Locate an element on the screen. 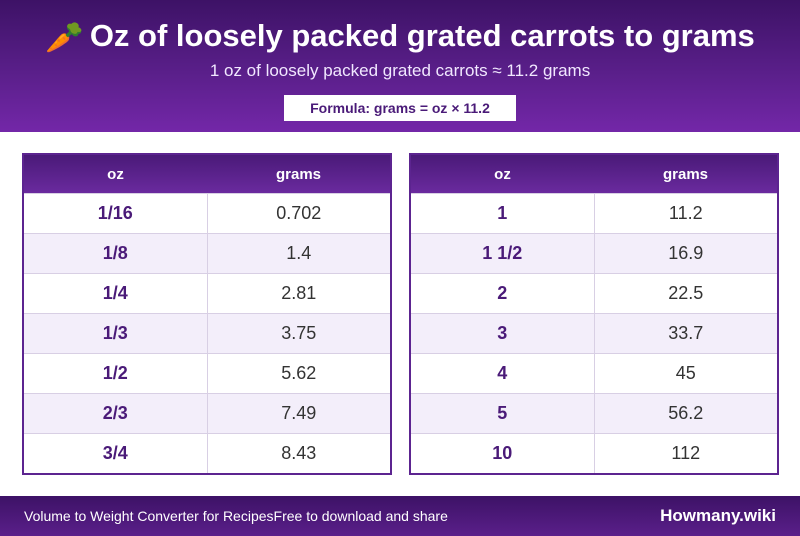 The height and width of the screenshot is (536, 800). oz-cell: 4 is located at coordinates (503, 373).